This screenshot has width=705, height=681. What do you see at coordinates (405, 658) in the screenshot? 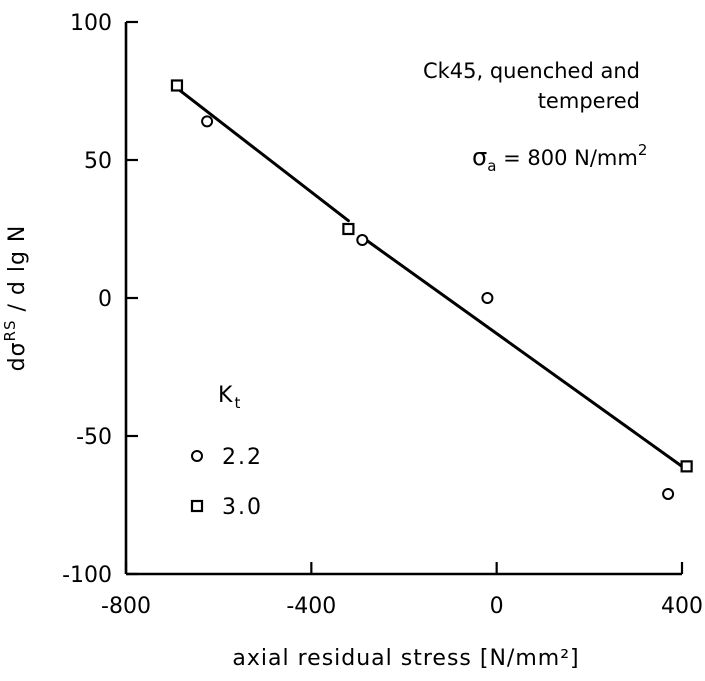
I see `x-axis-label: axial residual stress [N/mm²]` at bounding box center [405, 658].